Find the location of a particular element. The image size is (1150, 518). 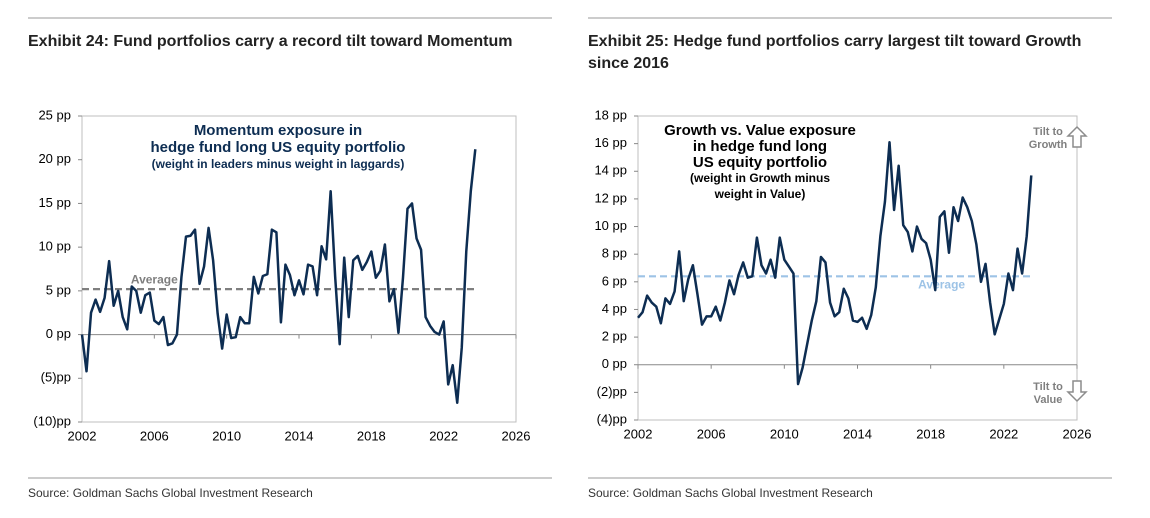

annotation: Momentum exposure in is located at coordinates (278, 130).